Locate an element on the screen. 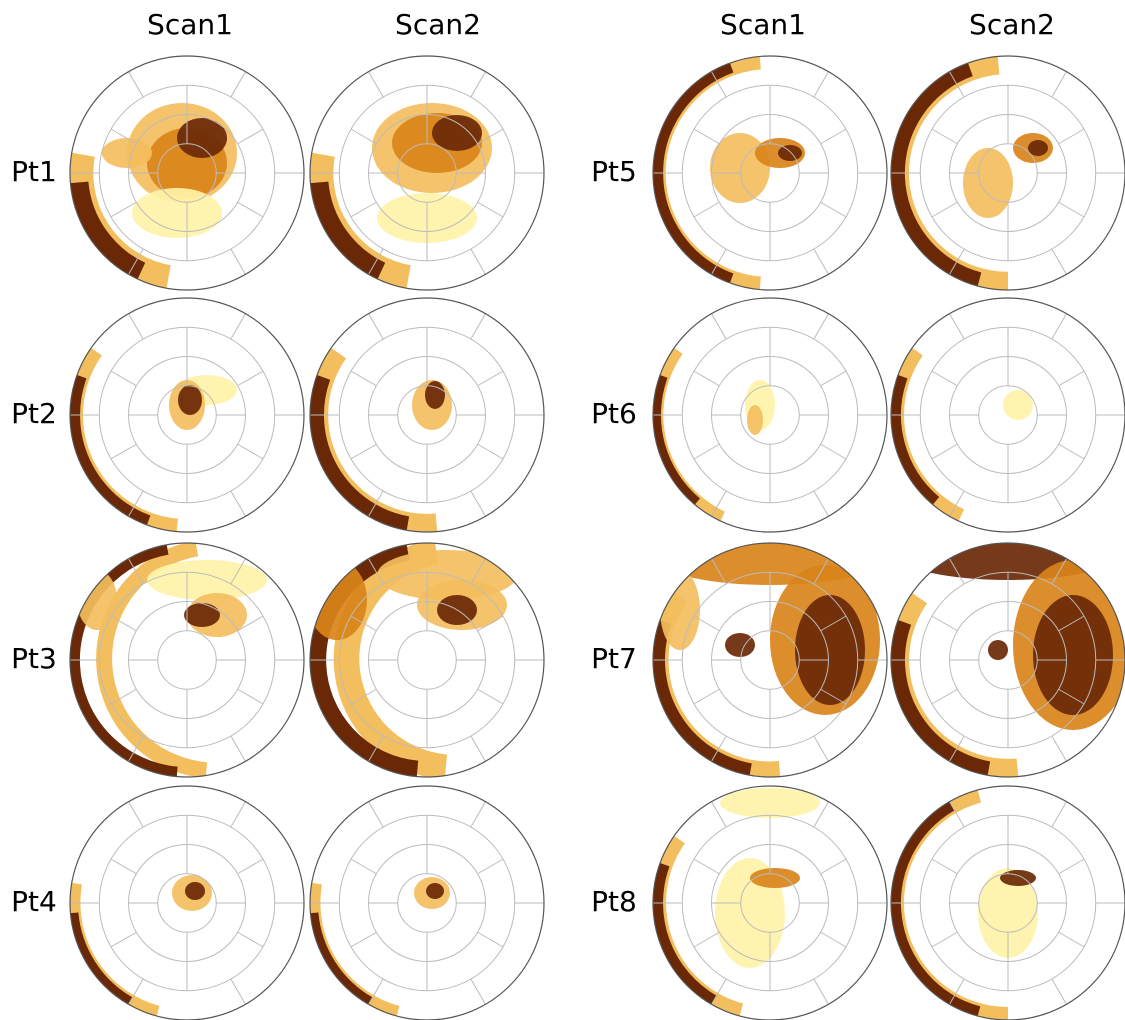 This screenshot has height=1020, width=1125. row-label: Pt5 is located at coordinates (614, 171).